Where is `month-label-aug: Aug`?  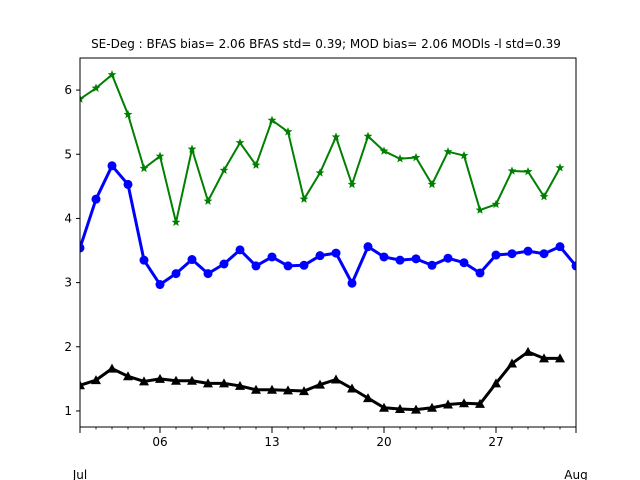 month-label-aug: Aug is located at coordinates (575, 474).